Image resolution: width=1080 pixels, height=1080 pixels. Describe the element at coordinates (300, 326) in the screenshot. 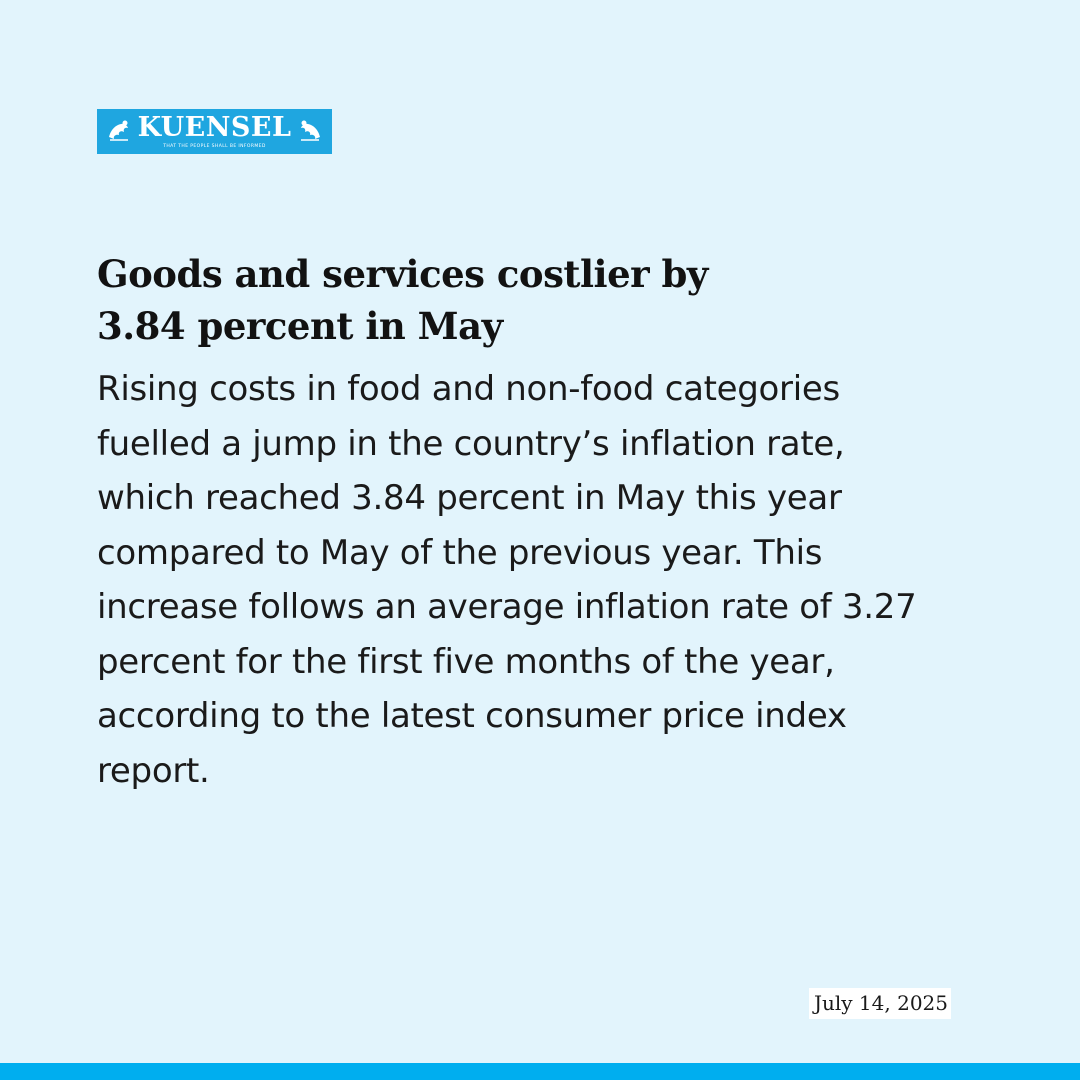

I see `headline-line-2: 3.84 percent in May` at that location.